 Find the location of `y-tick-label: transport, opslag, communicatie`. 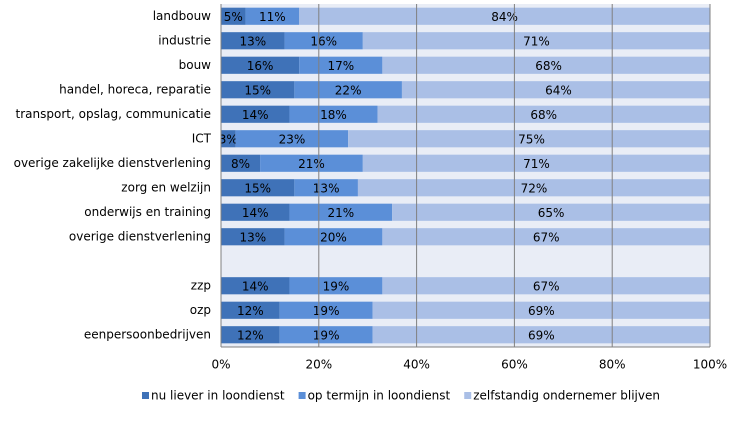

y-tick-label: transport, opslag, communicatie is located at coordinates (113, 114).